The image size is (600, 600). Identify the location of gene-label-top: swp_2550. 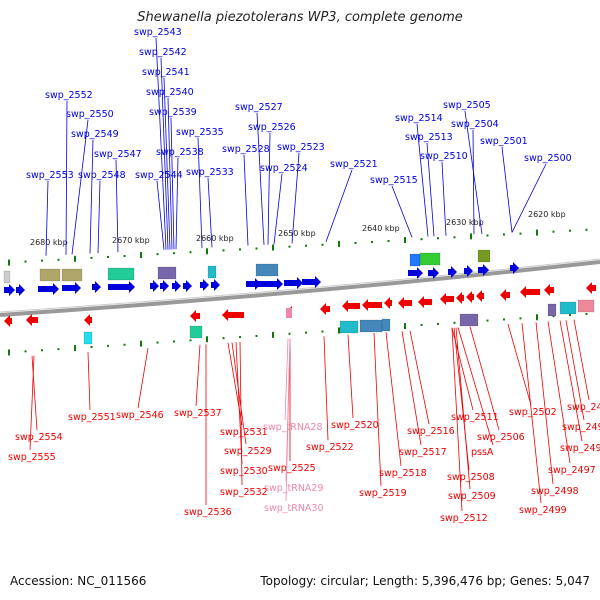
(90, 114).